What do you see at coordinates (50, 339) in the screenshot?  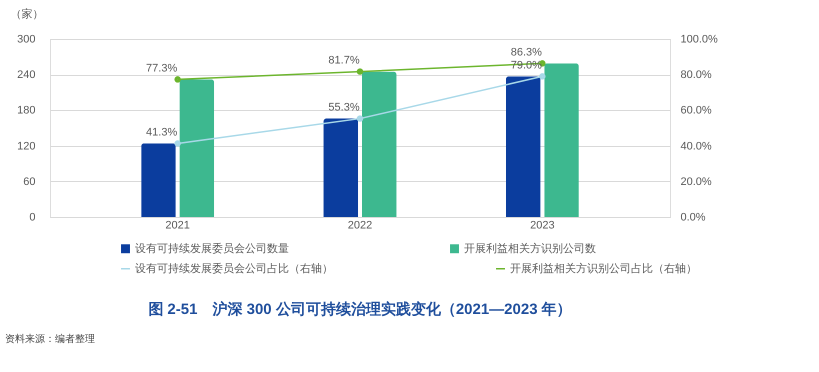 I see `text: 资料来源：编者整理` at bounding box center [50, 339].